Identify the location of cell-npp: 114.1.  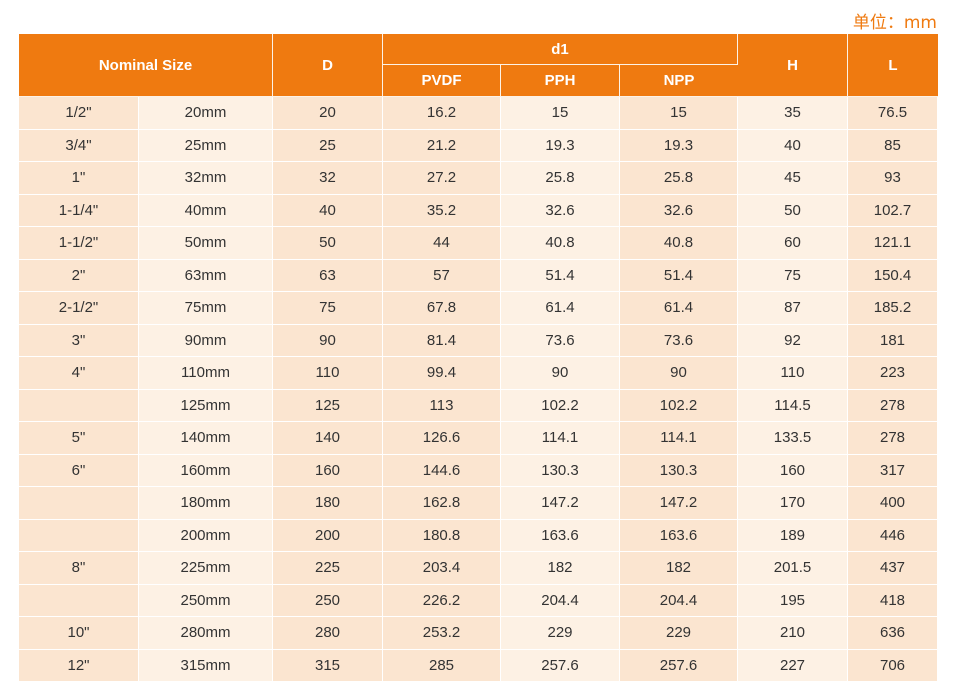
(679, 438).